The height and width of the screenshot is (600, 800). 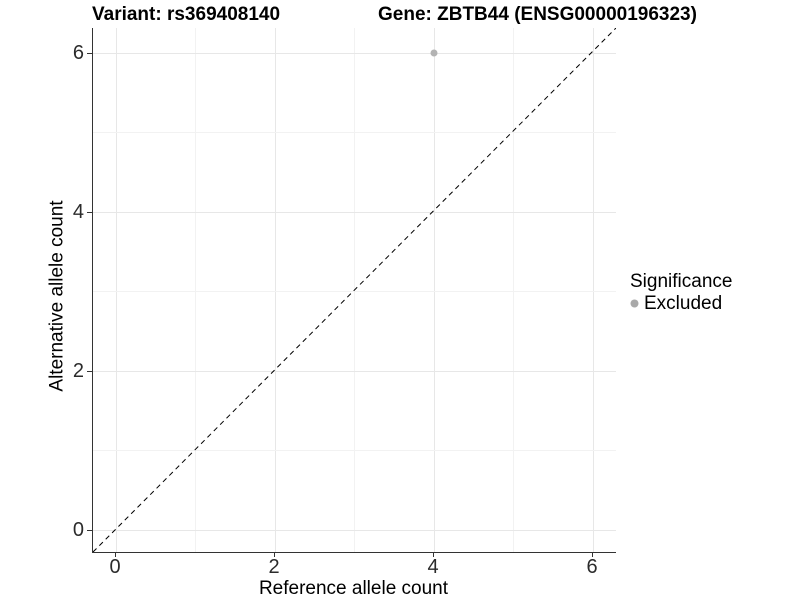 I want to click on gridline-y-3-minor, so click(x=354, y=291).